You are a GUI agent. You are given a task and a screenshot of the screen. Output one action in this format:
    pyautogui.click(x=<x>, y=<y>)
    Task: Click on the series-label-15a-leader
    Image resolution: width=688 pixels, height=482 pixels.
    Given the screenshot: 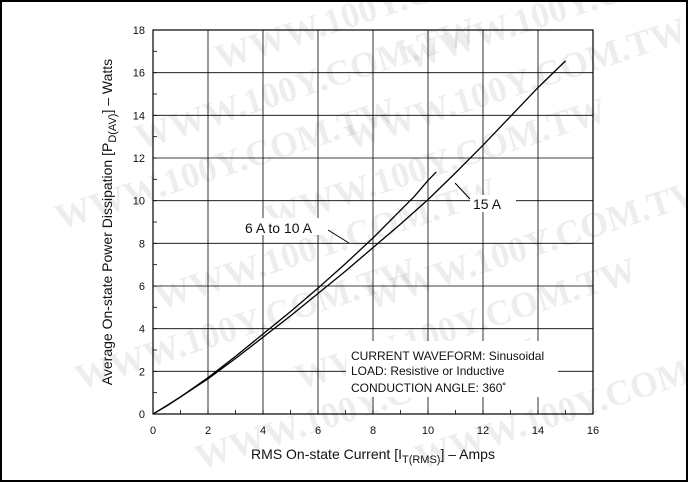 What is the action you would take?
    pyautogui.click(x=462, y=191)
    